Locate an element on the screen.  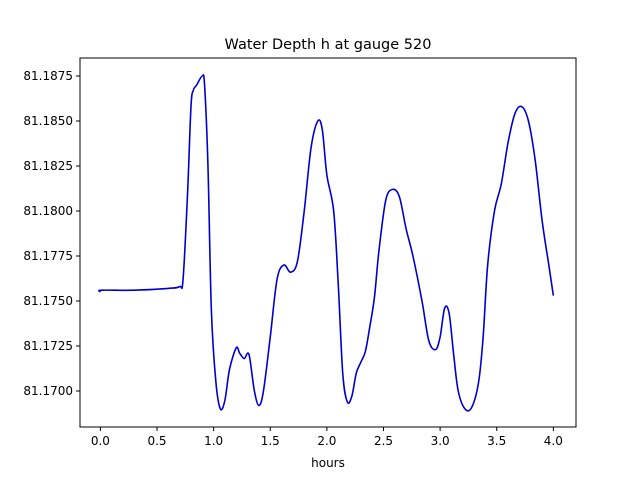
x-tick-label: 4.0 is located at coordinates (553, 441).